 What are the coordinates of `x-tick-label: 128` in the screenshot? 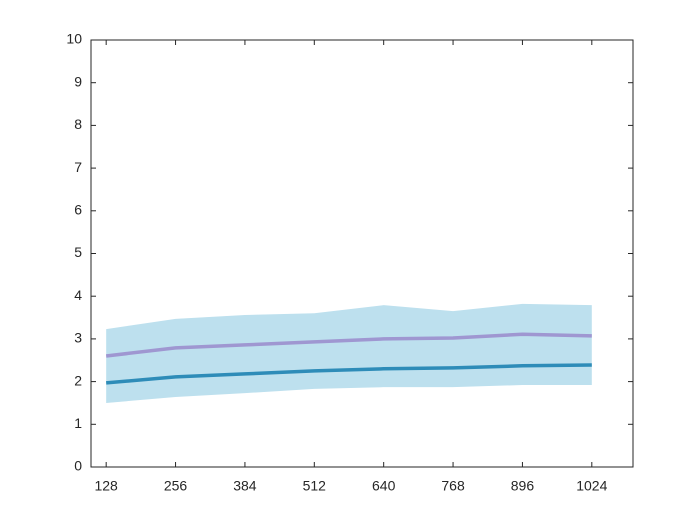 It's located at (106, 486).